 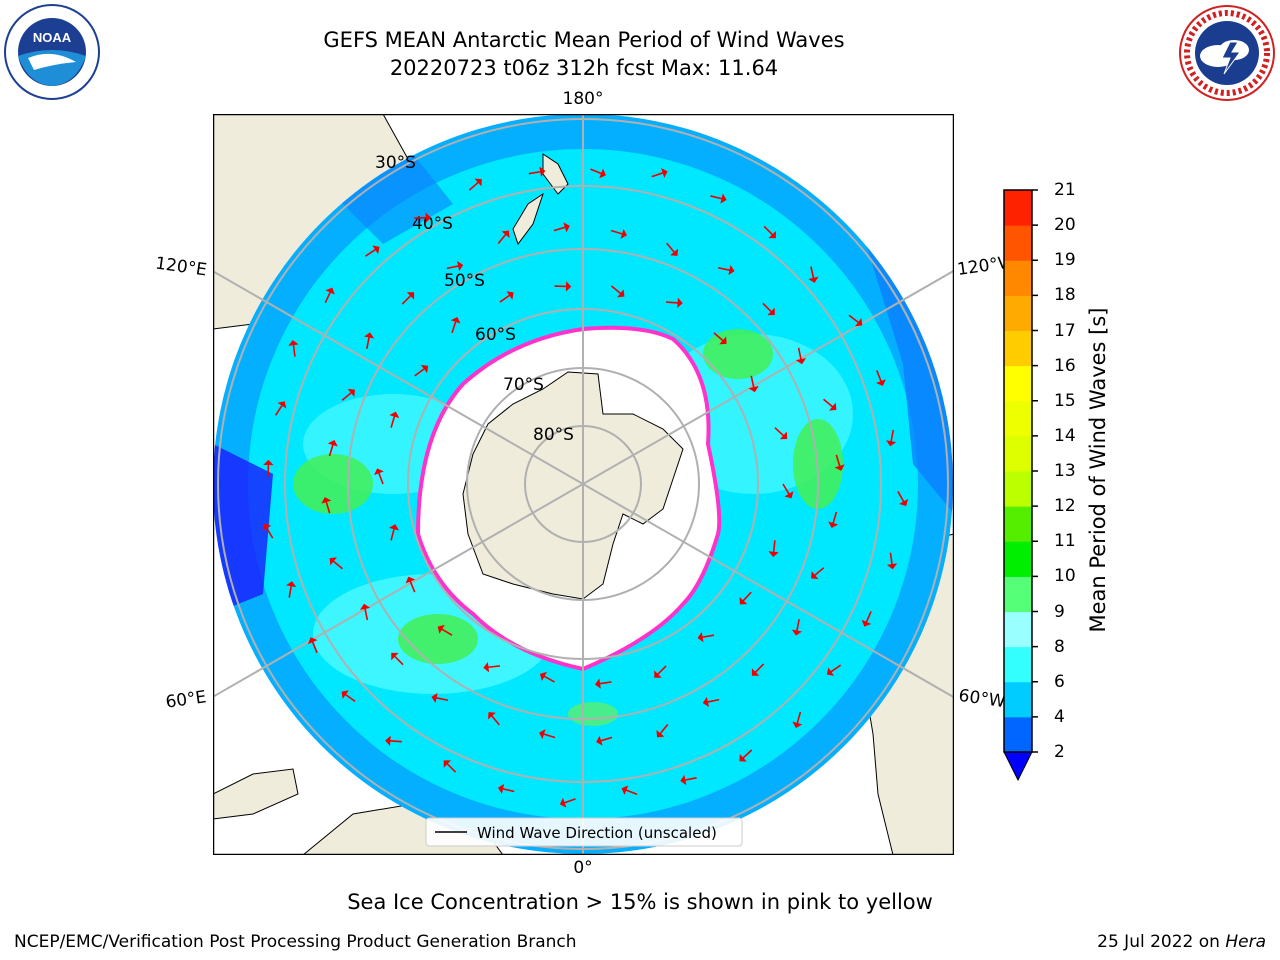 I want to click on colorbar-tick-label: 6, so click(x=1059, y=681).